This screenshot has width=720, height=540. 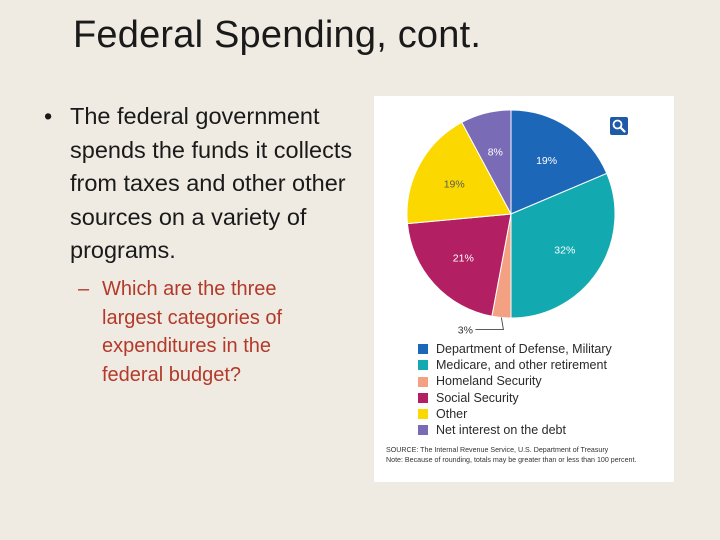 What do you see at coordinates (489, 324) in the screenshot?
I see `leader-line` at bounding box center [489, 324].